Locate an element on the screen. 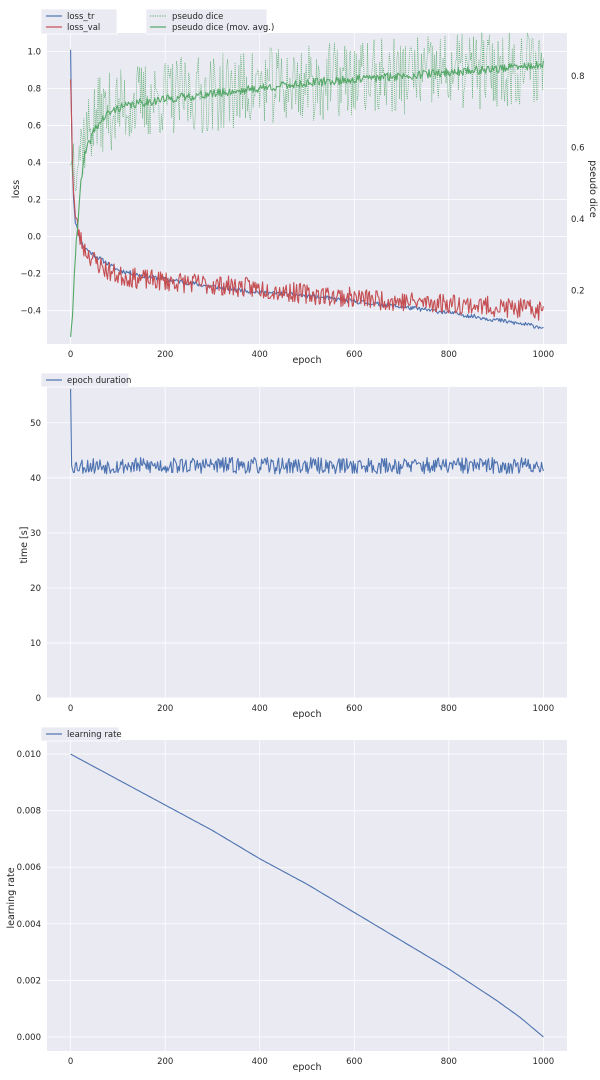 The image size is (600, 1080). y-axis-label: loss is located at coordinates (16, 189).